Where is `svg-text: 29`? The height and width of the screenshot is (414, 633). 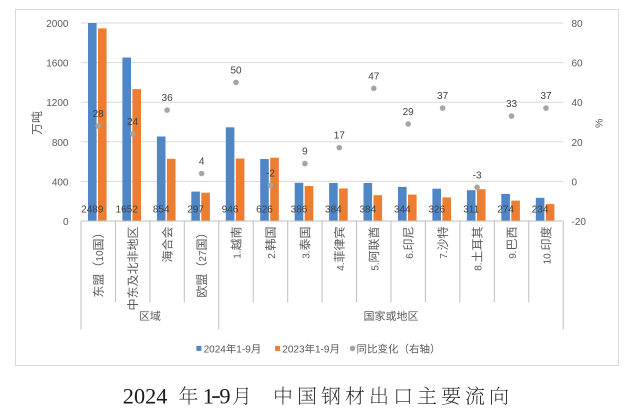
svg-text: 29 is located at coordinates (409, 112).